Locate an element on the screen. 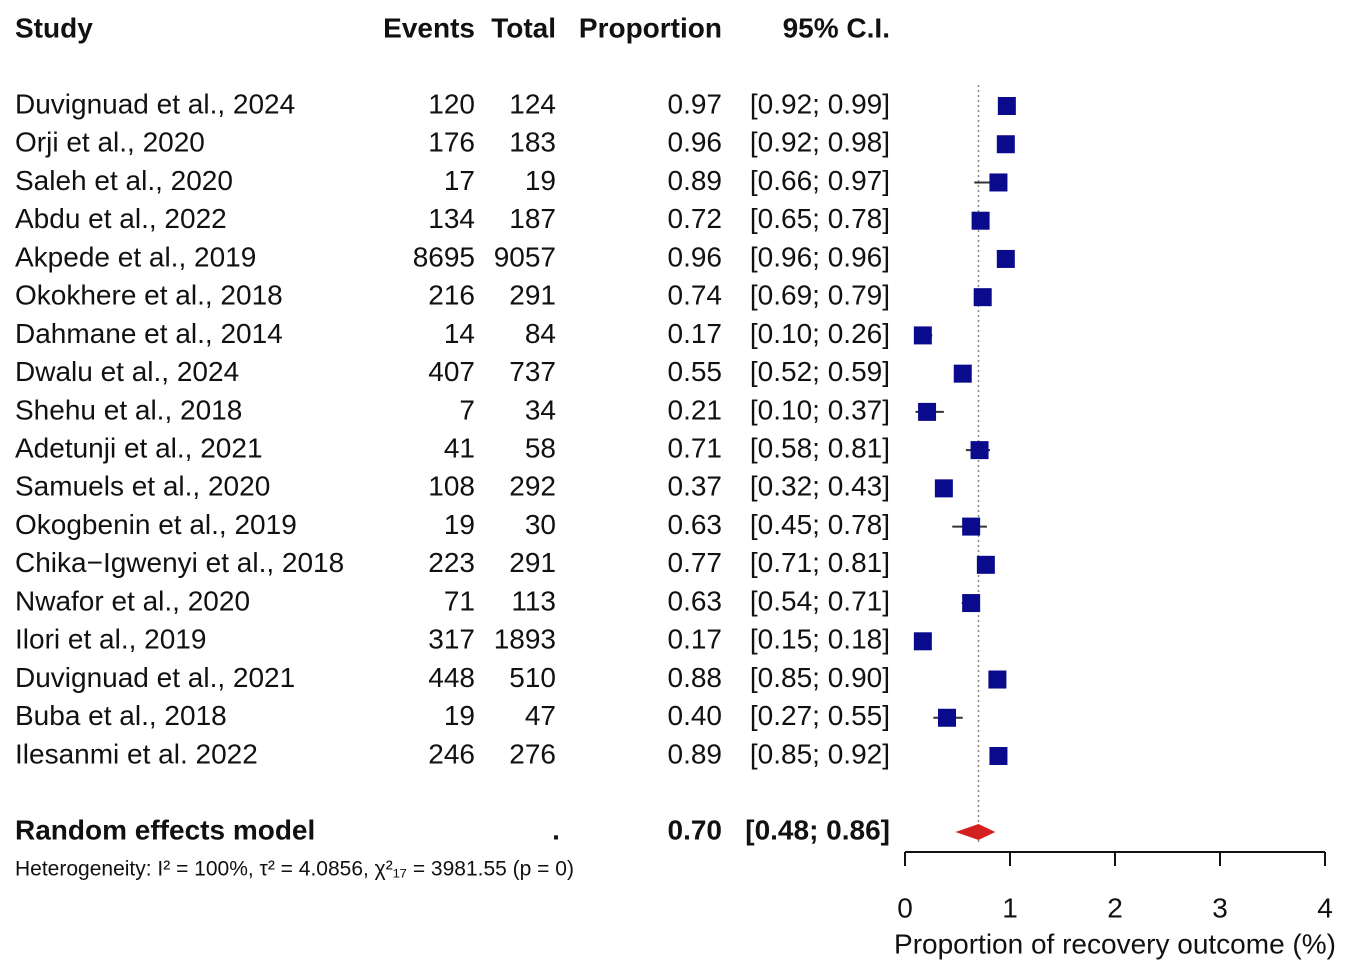 The image size is (1355, 965). study-name: Chika−Igwenyi et al., 2018 is located at coordinates (179, 562).